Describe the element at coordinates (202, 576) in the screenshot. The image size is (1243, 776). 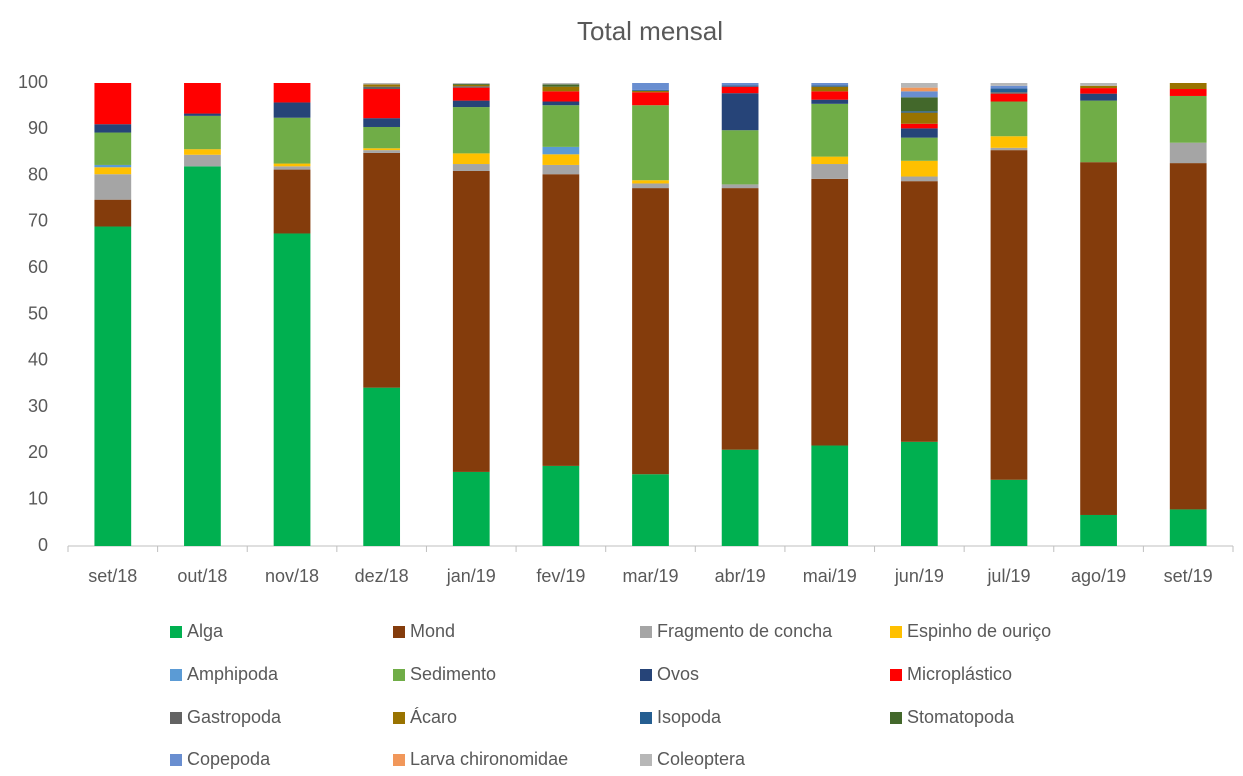
I see `x-tick-label: out/18` at that location.